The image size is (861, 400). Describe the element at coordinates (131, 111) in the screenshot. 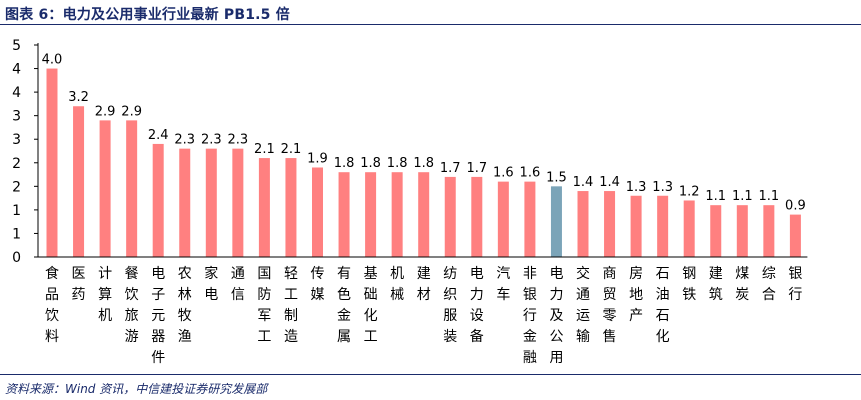

I see `data-label-3: 2.9` at that location.